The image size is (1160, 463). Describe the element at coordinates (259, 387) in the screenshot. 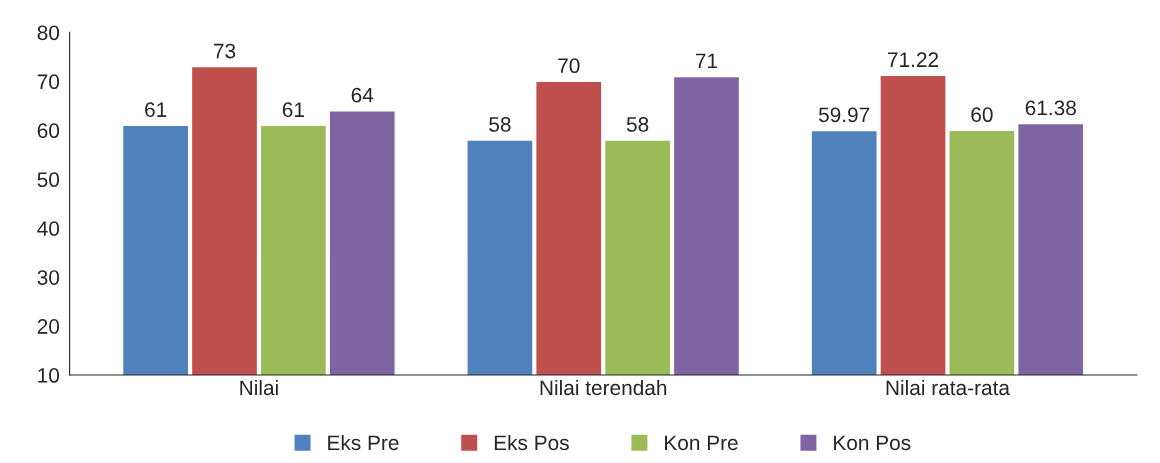

I see `x-tick-label: Nilai` at that location.